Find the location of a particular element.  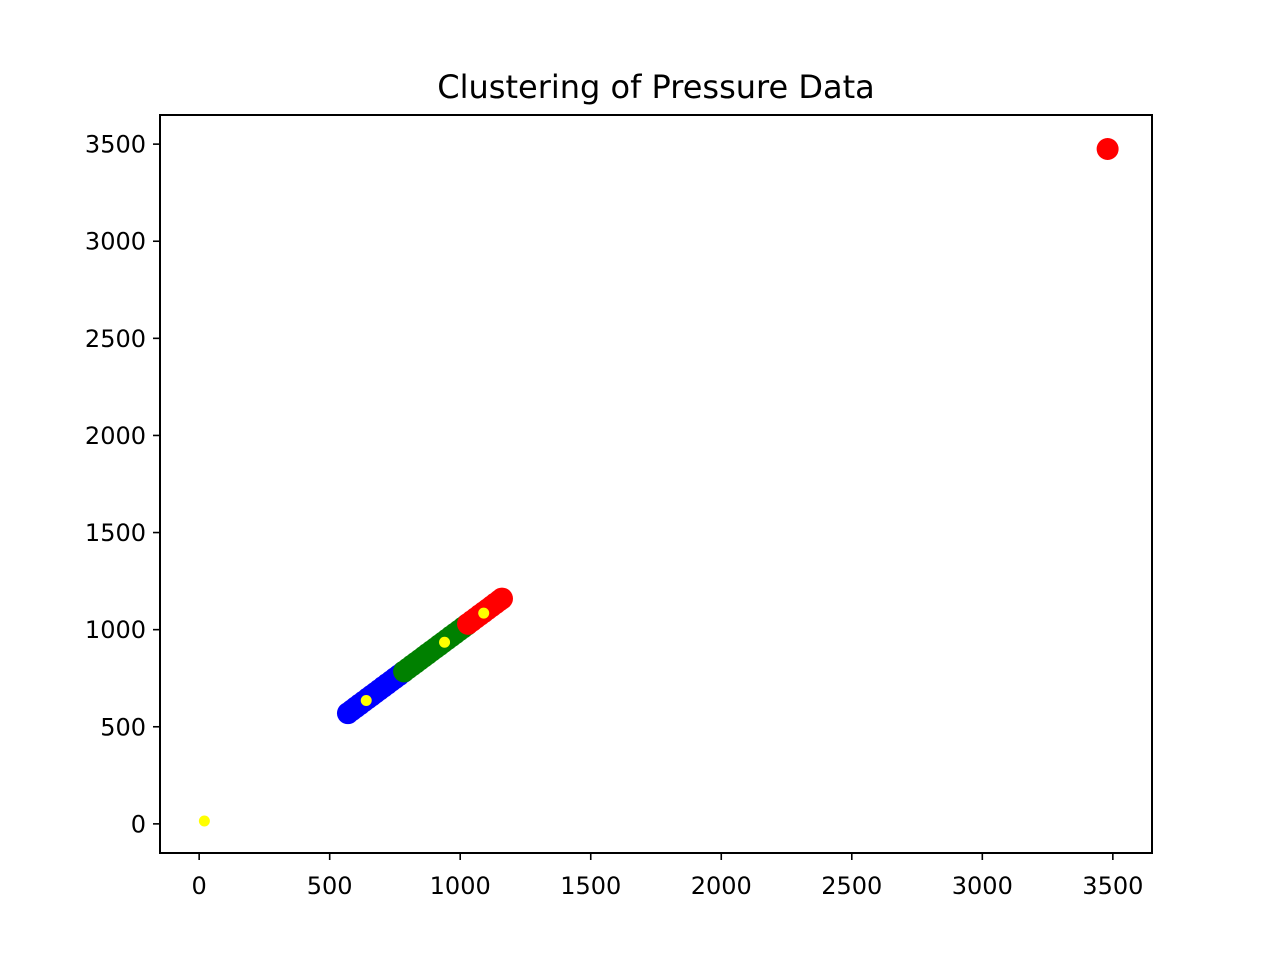

y-tick-label-4: 2000 is located at coordinates (115, 436).